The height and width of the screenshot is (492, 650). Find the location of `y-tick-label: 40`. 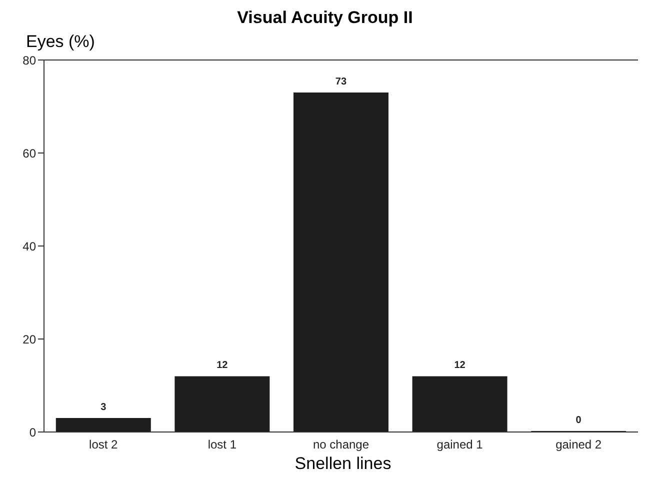

y-tick-label: 40 is located at coordinates (29, 246).